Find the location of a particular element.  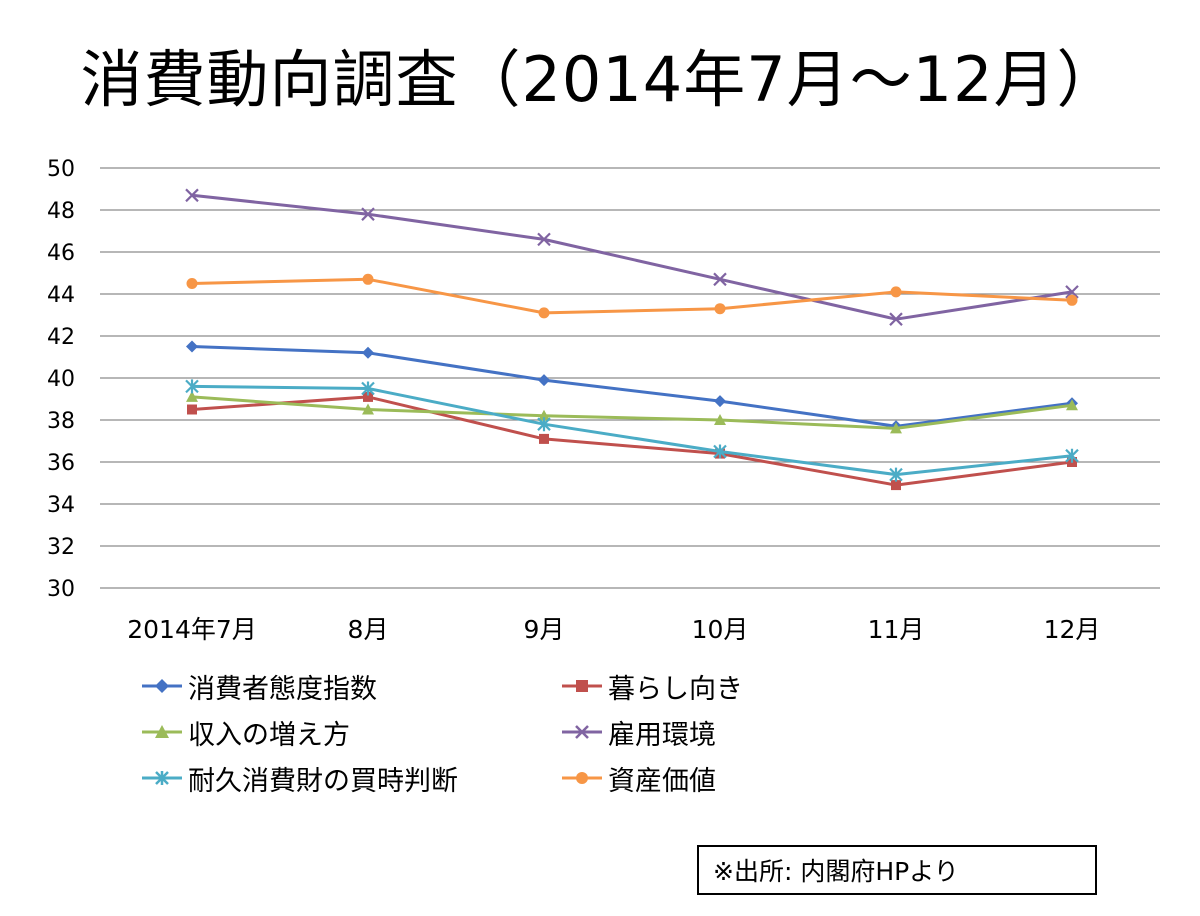

x-tick-label: 9月 is located at coordinates (544, 629).